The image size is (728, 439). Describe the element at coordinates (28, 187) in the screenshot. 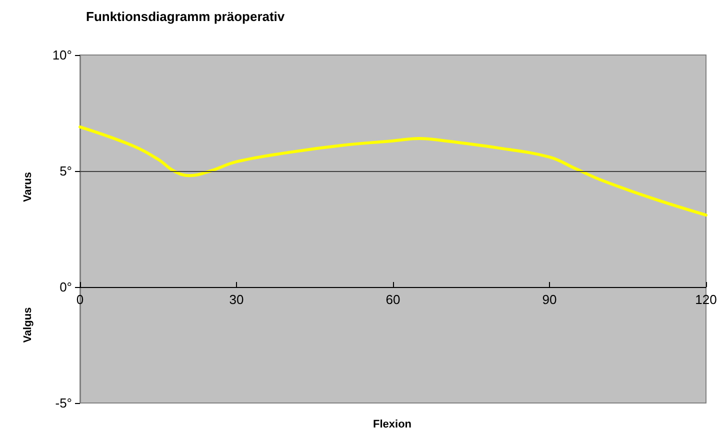

I see `y-axis-title: Varus` at that location.